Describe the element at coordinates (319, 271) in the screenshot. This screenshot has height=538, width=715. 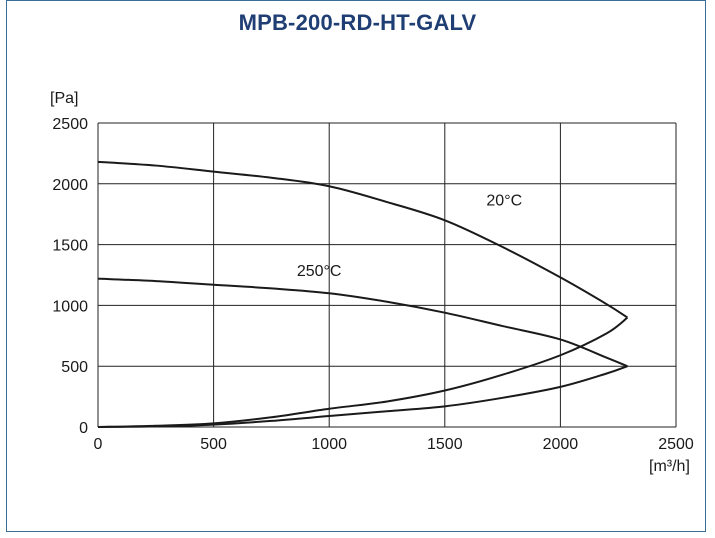
I see `annotation-label: 250°C` at that location.